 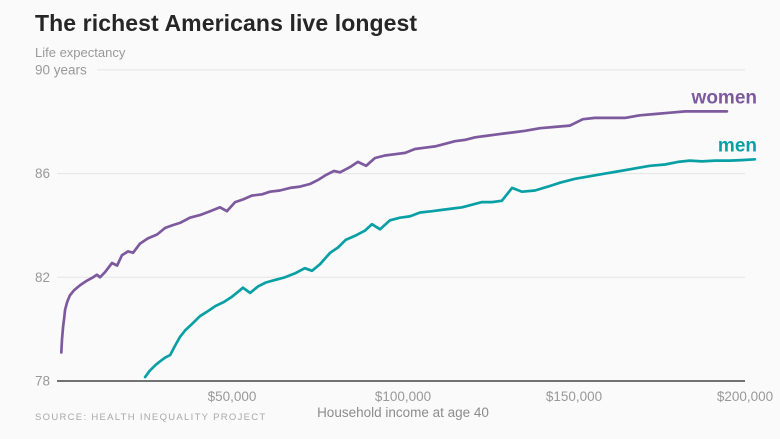 I want to click on y-tick-label-86: 86, so click(x=42, y=173).